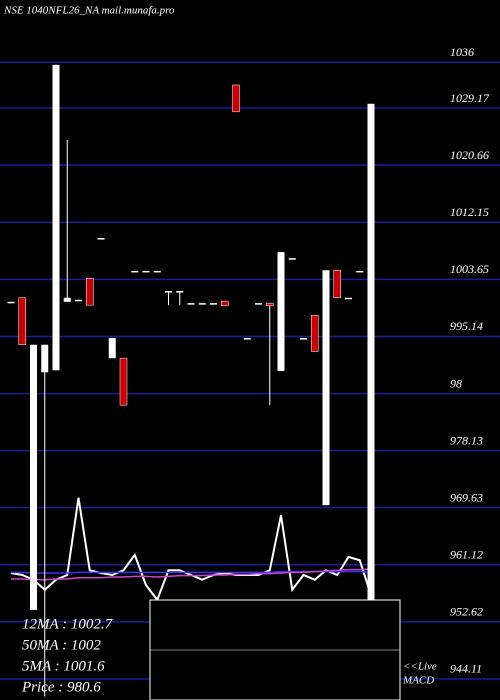  What do you see at coordinates (418, 681) in the screenshot?
I see `macd-label: MACD` at bounding box center [418, 681].